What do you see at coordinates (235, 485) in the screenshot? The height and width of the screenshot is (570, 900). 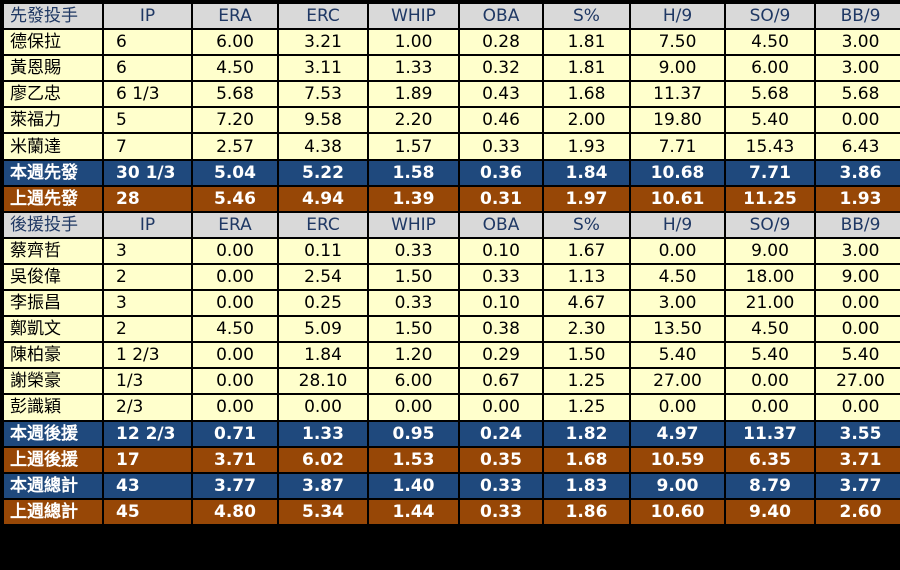 I see `stat-cell: 3.77` at bounding box center [235, 485].